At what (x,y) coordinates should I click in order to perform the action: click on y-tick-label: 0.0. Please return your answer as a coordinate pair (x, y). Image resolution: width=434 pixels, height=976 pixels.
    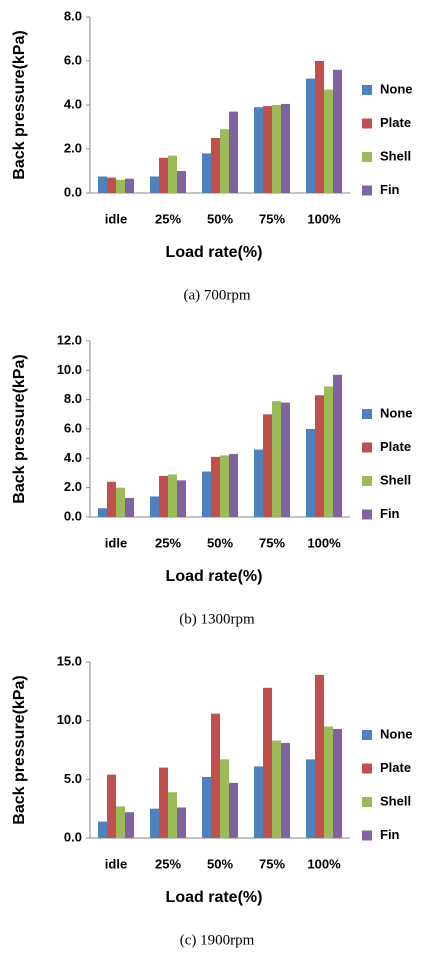
    Looking at the image, I should click on (73, 191).